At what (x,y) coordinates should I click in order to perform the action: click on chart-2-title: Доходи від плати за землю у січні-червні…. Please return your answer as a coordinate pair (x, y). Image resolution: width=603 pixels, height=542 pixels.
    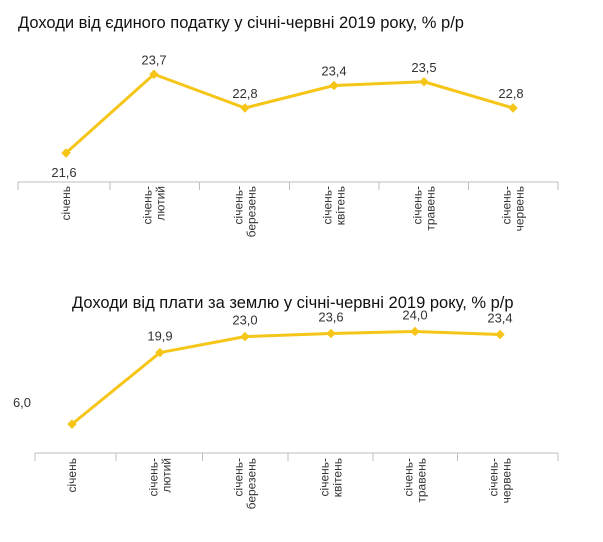
    Looking at the image, I should click on (293, 303).